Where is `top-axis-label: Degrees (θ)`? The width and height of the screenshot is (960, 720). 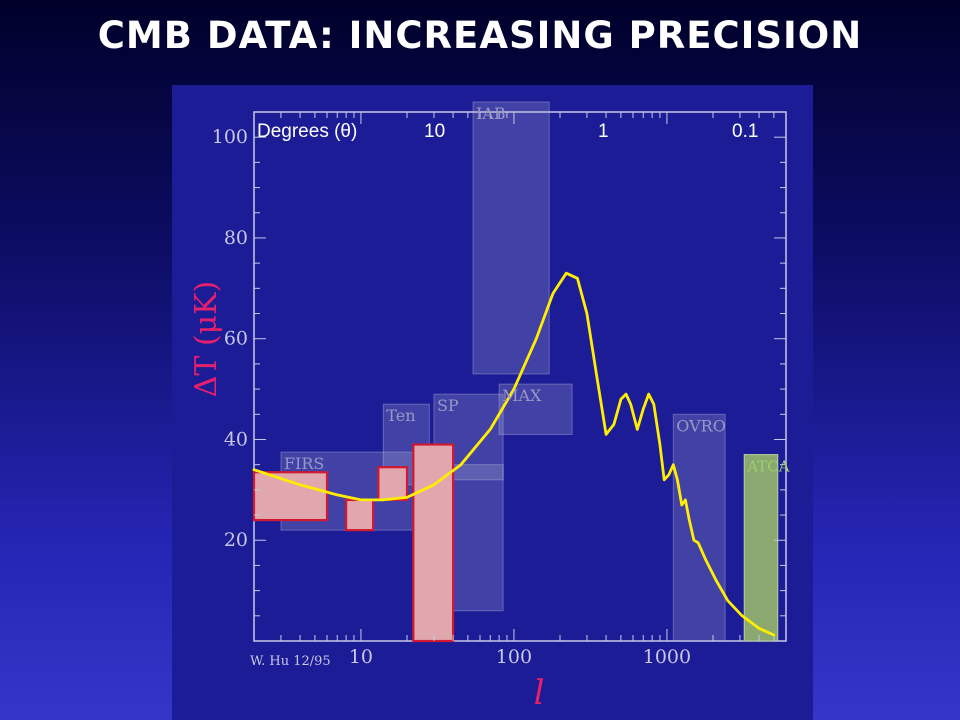 top-axis-label: Degrees (θ) is located at coordinates (307, 131).